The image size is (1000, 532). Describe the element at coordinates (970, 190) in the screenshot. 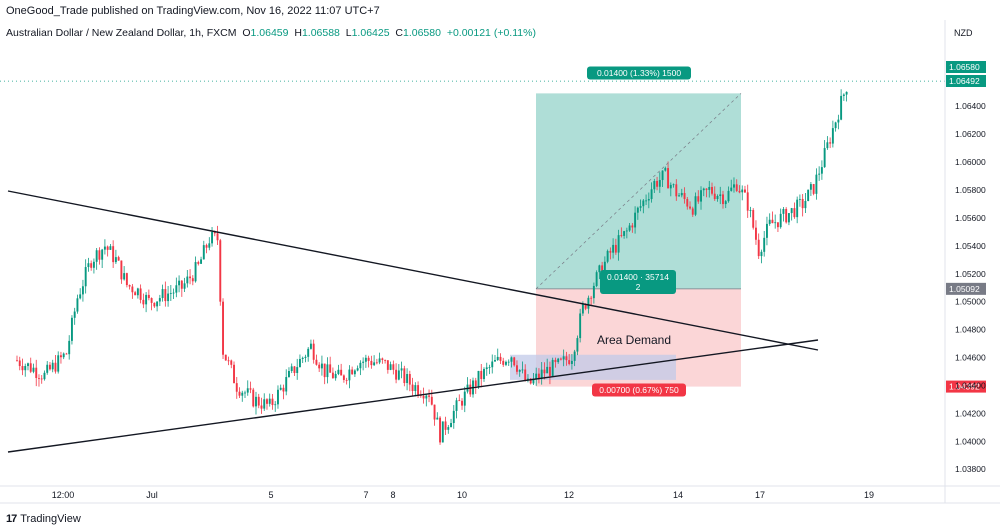

I see `y-tick-label: 1.05800` at that location.